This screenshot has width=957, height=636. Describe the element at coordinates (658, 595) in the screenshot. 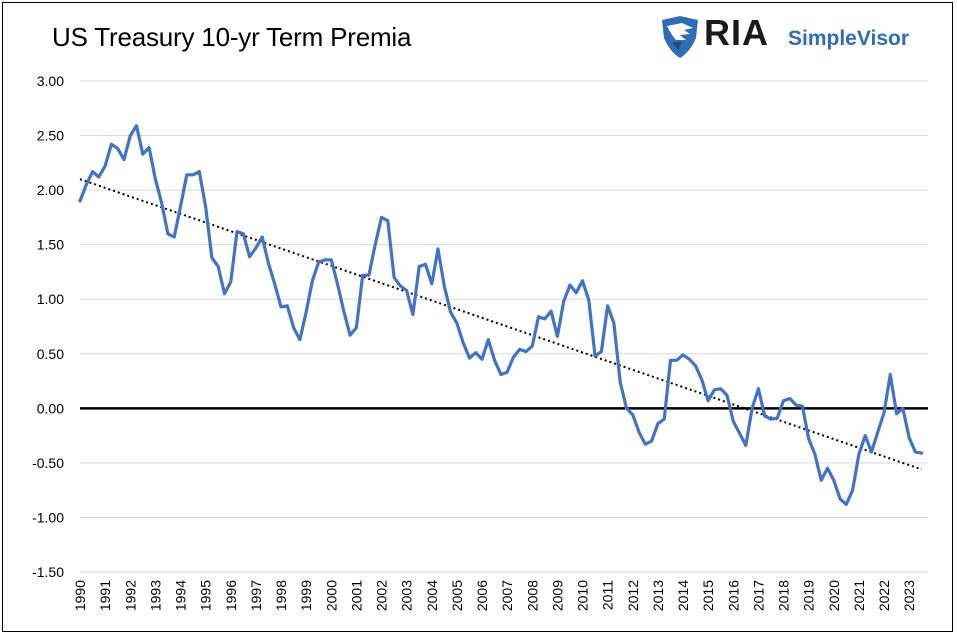

I see `x-tick-label: 2013` at that location.